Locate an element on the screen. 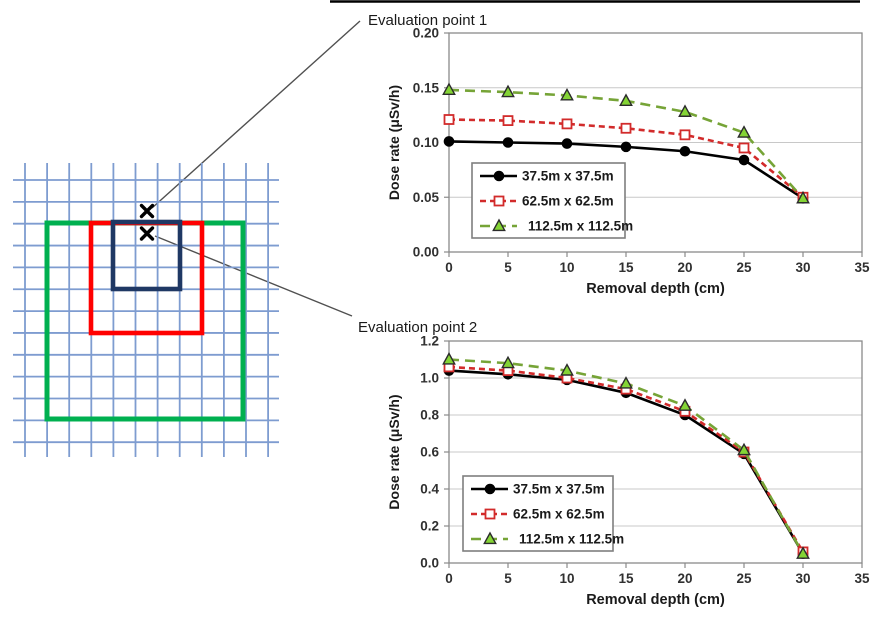 This screenshot has width=886, height=630. site-grid-diagram is located at coordinates (146, 310).